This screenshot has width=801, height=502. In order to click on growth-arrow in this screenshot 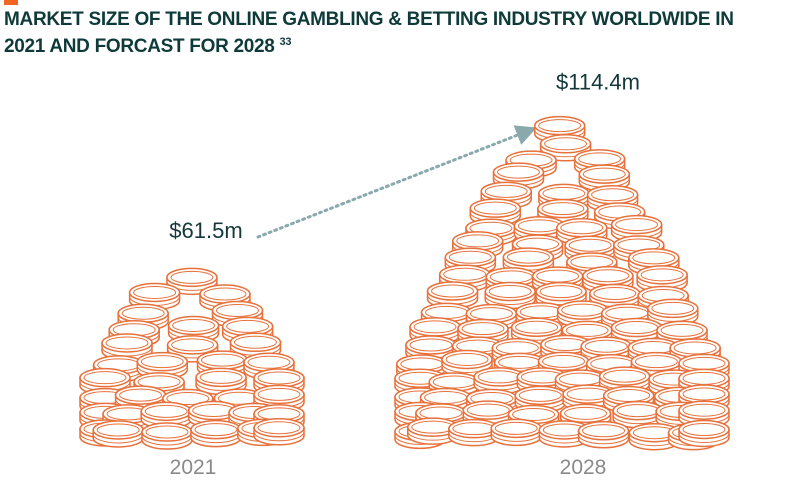, I will do `click(396, 182)`.